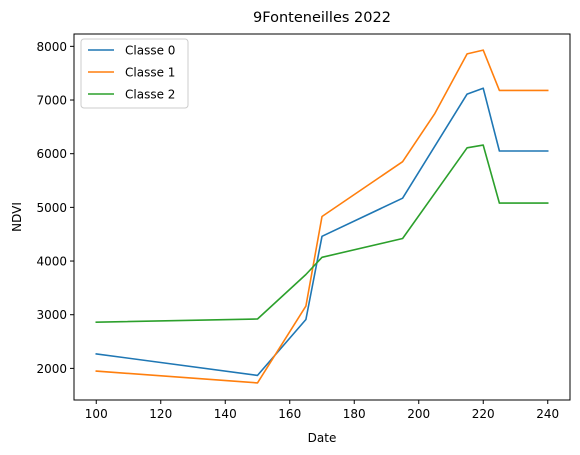 This screenshot has height=455, width=580. Describe the element at coordinates (289, 414) in the screenshot. I see `x-tick-label: 160` at that location.